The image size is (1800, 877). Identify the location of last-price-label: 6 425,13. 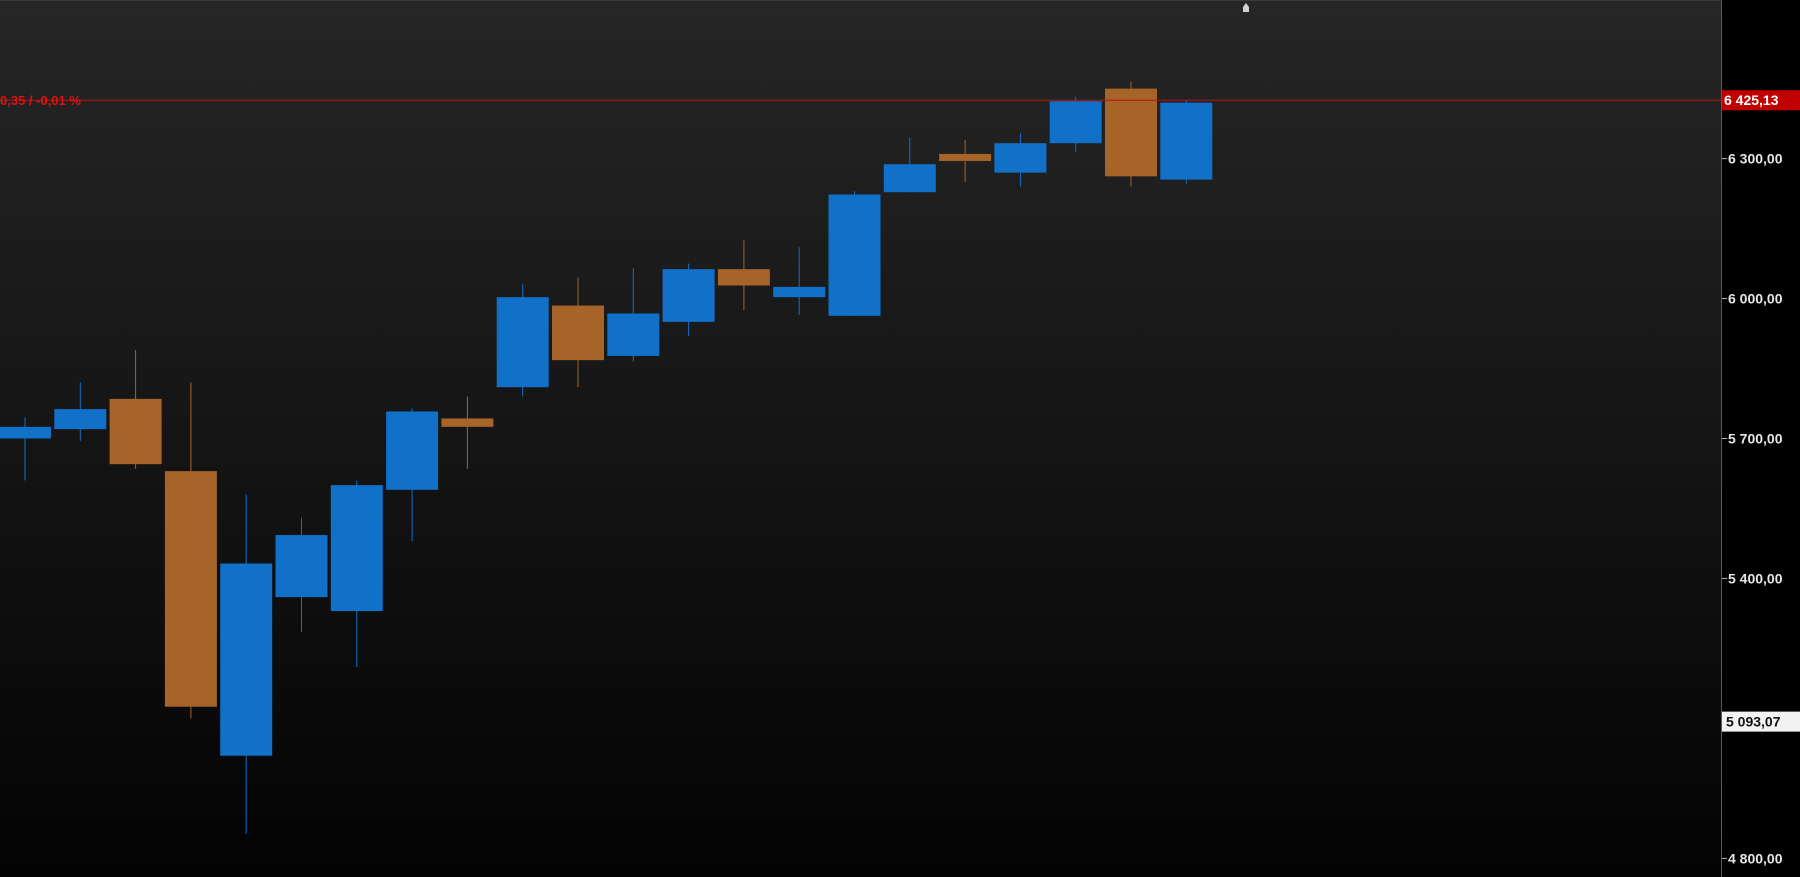
(1751, 100).